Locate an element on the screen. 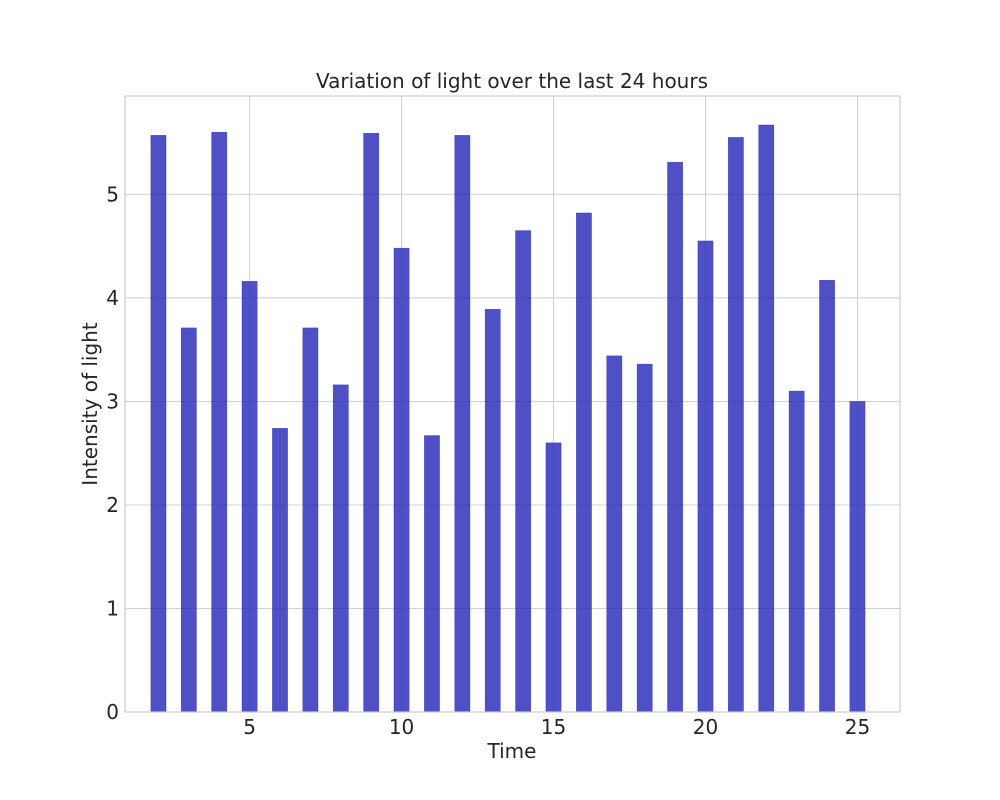 This screenshot has height=800, width=1000. y-tick-label: 5 is located at coordinates (112, 194).